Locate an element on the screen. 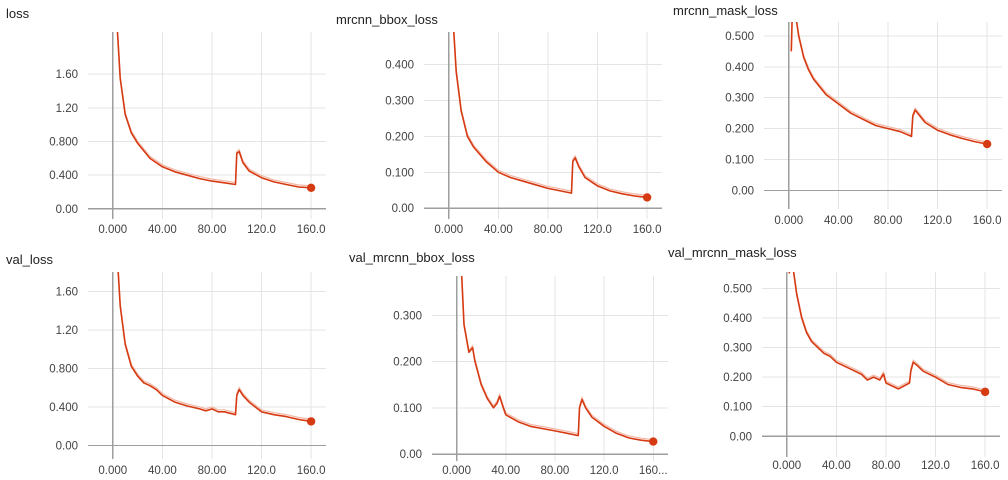 This screenshot has height=480, width=1008. chart-title: loss is located at coordinates (18, 13).